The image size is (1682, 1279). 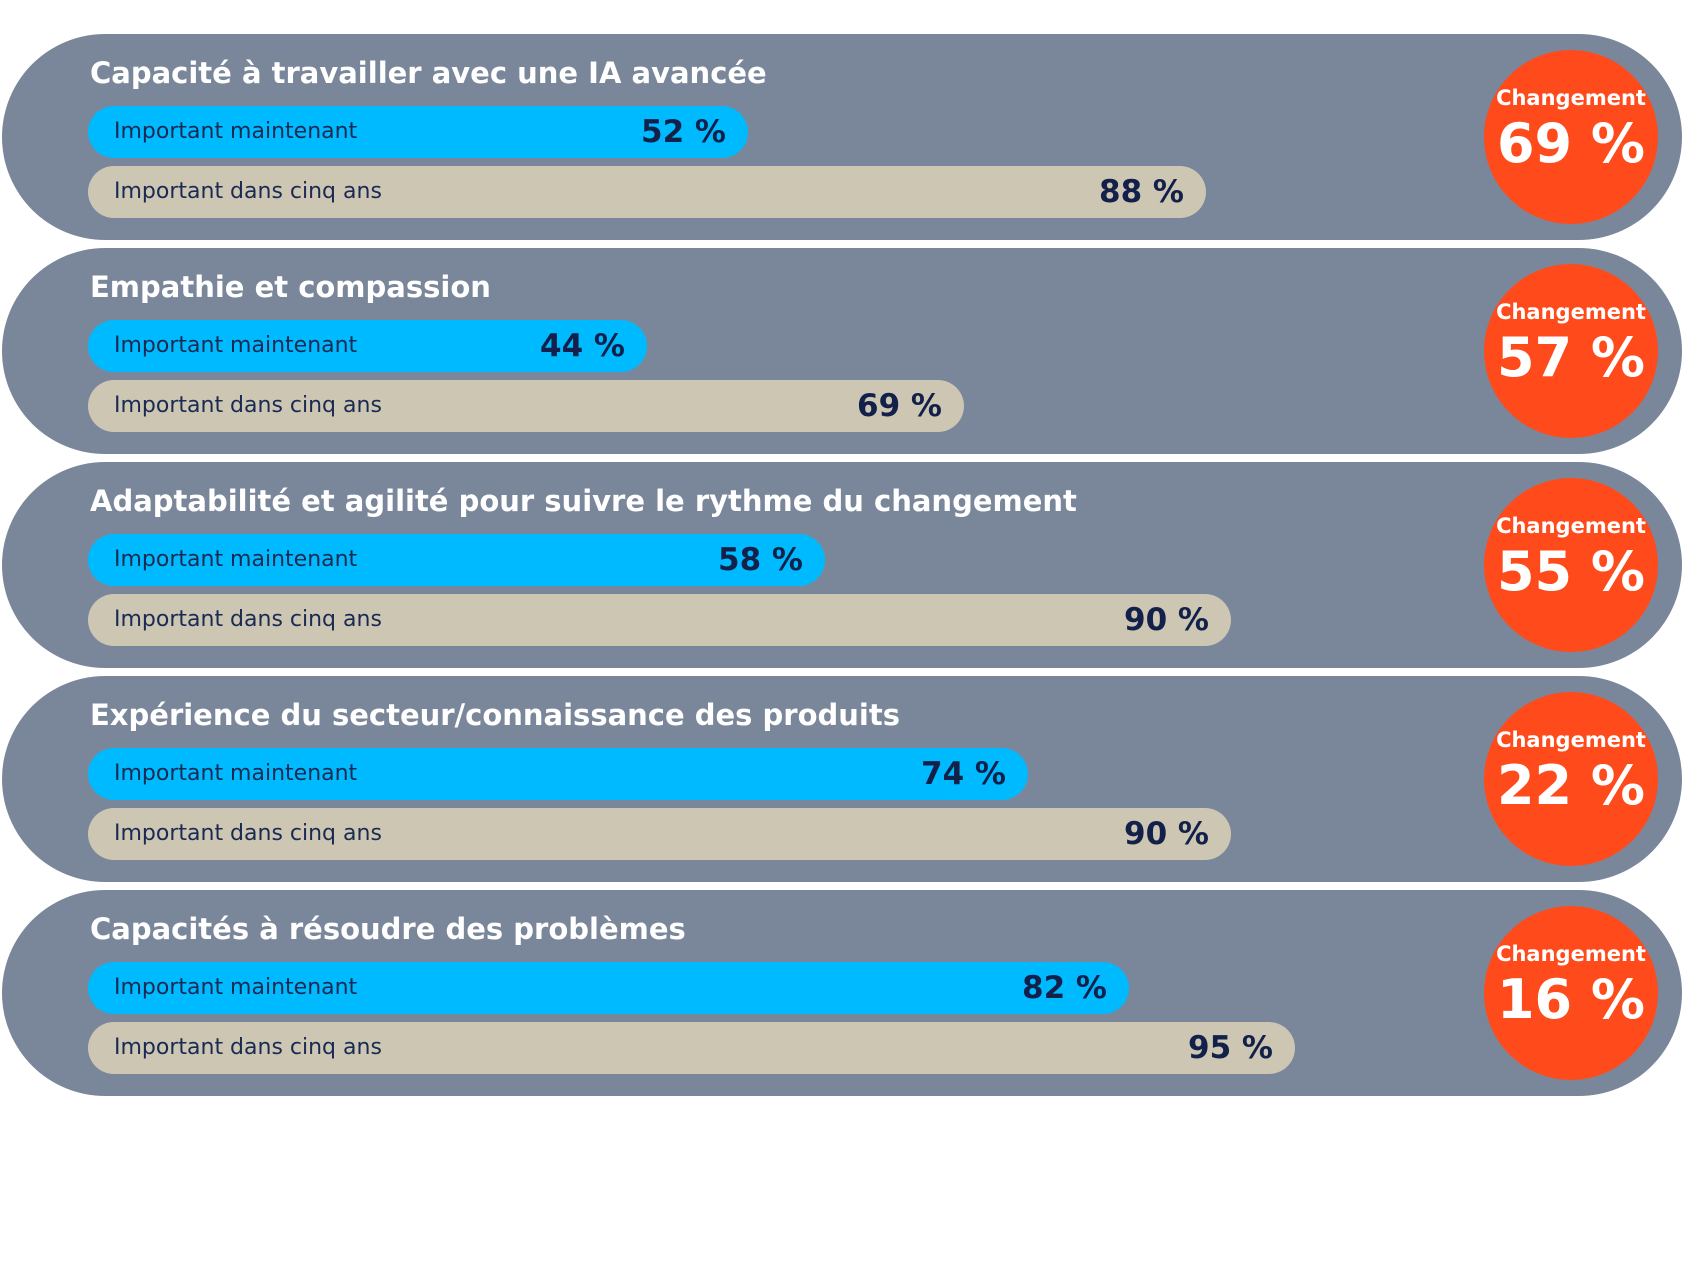 I want to click on bar-now: Important maintenant 44 %, so click(x=367, y=346).